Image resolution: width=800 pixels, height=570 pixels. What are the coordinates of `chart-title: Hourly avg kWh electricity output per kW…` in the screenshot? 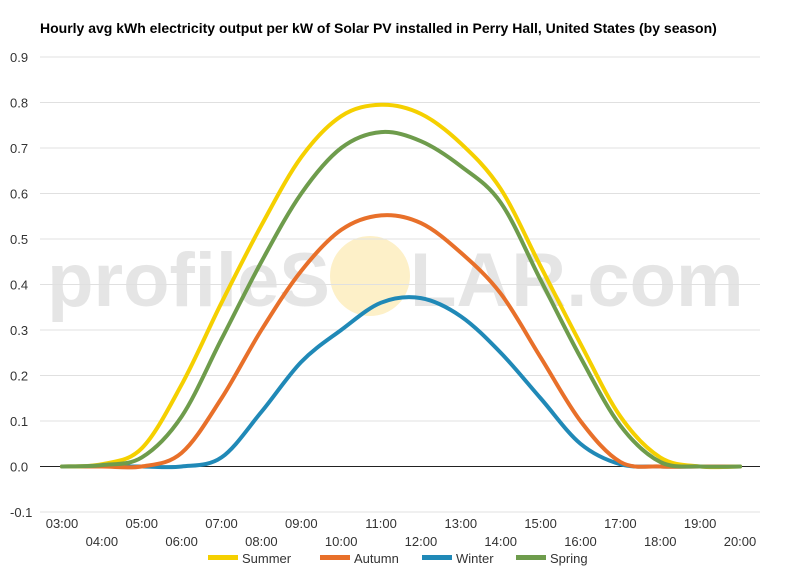 It's located at (378, 28).